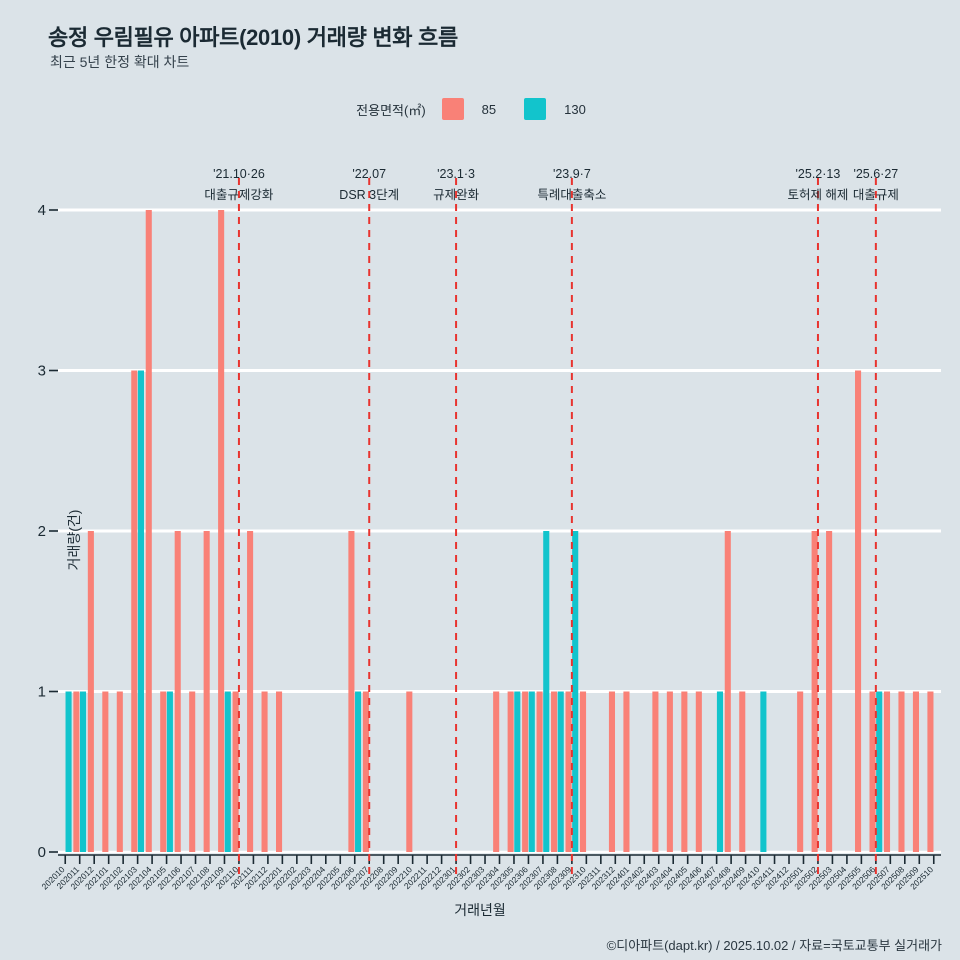 Image resolution: width=960 pixels, height=960 pixels. Describe the element at coordinates (791, 877) in the screenshot. I see `x-tick-label: 202501` at that location.